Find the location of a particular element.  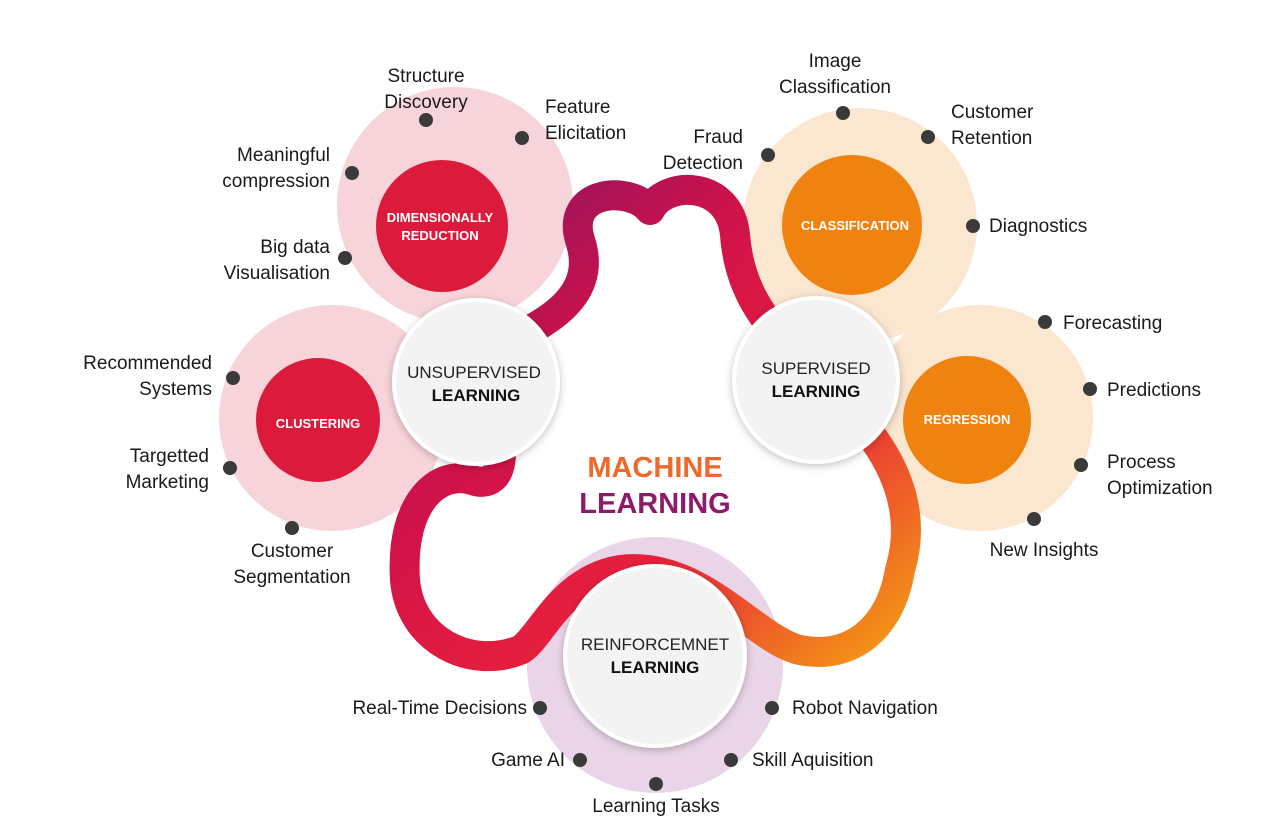

dot-diagnostics is located at coordinates (973, 226).